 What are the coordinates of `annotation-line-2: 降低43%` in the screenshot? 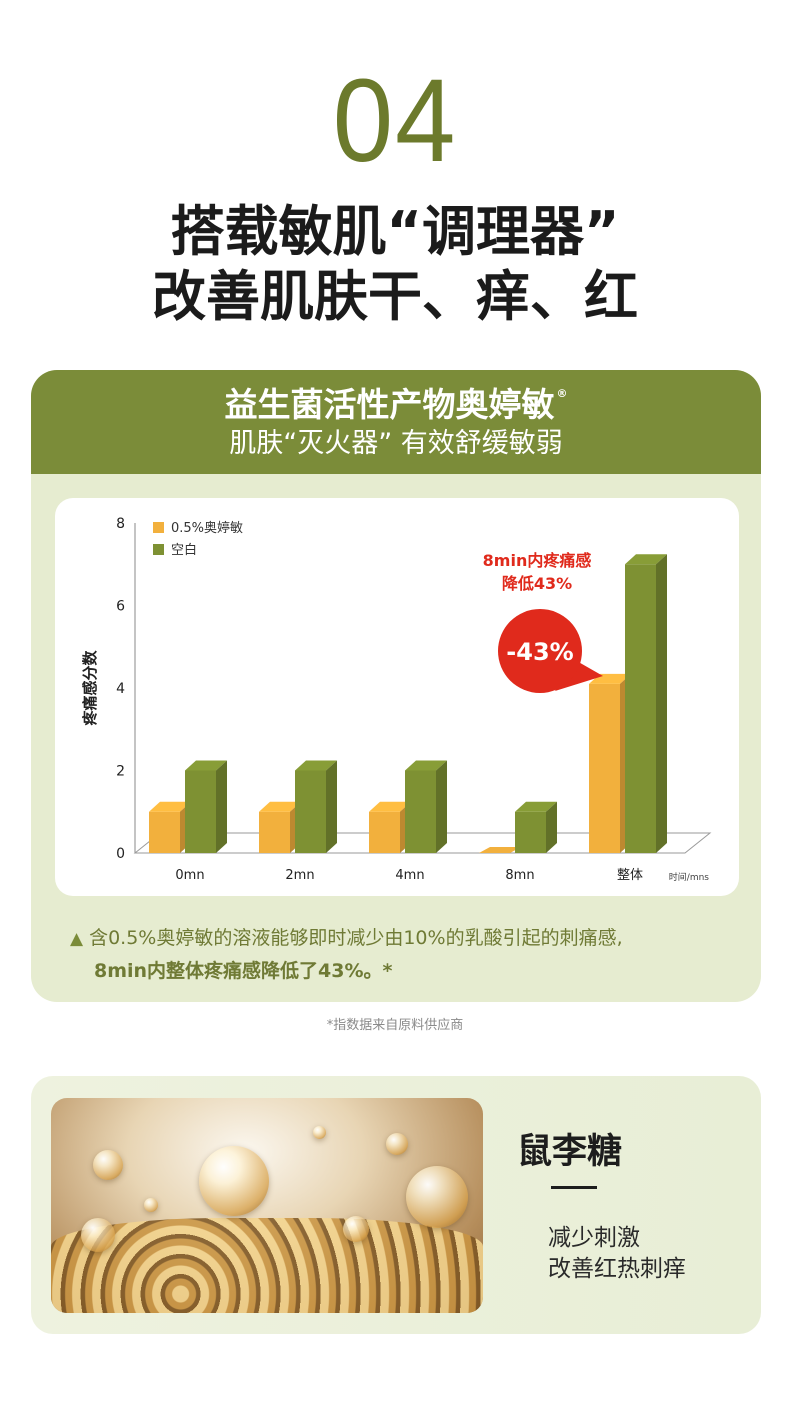 It's located at (537, 583).